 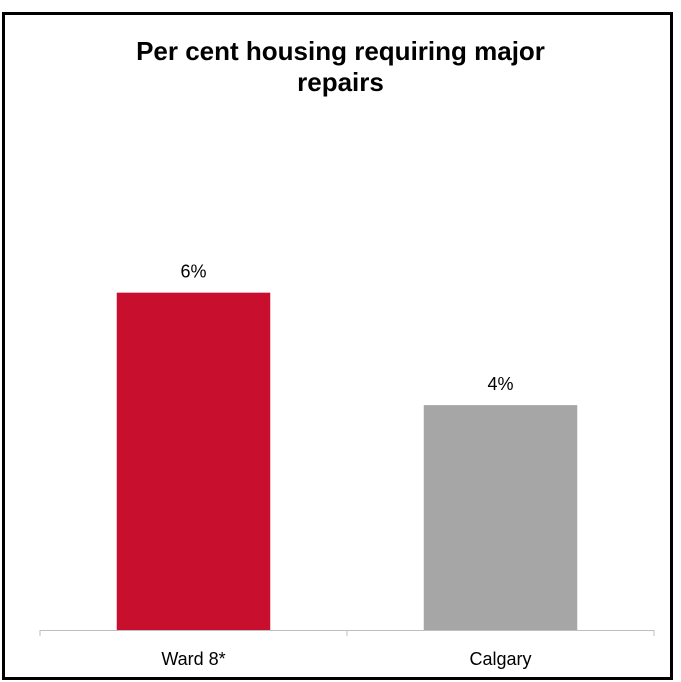 What do you see at coordinates (347, 633) in the screenshot?
I see `x-axis-ticks` at bounding box center [347, 633].